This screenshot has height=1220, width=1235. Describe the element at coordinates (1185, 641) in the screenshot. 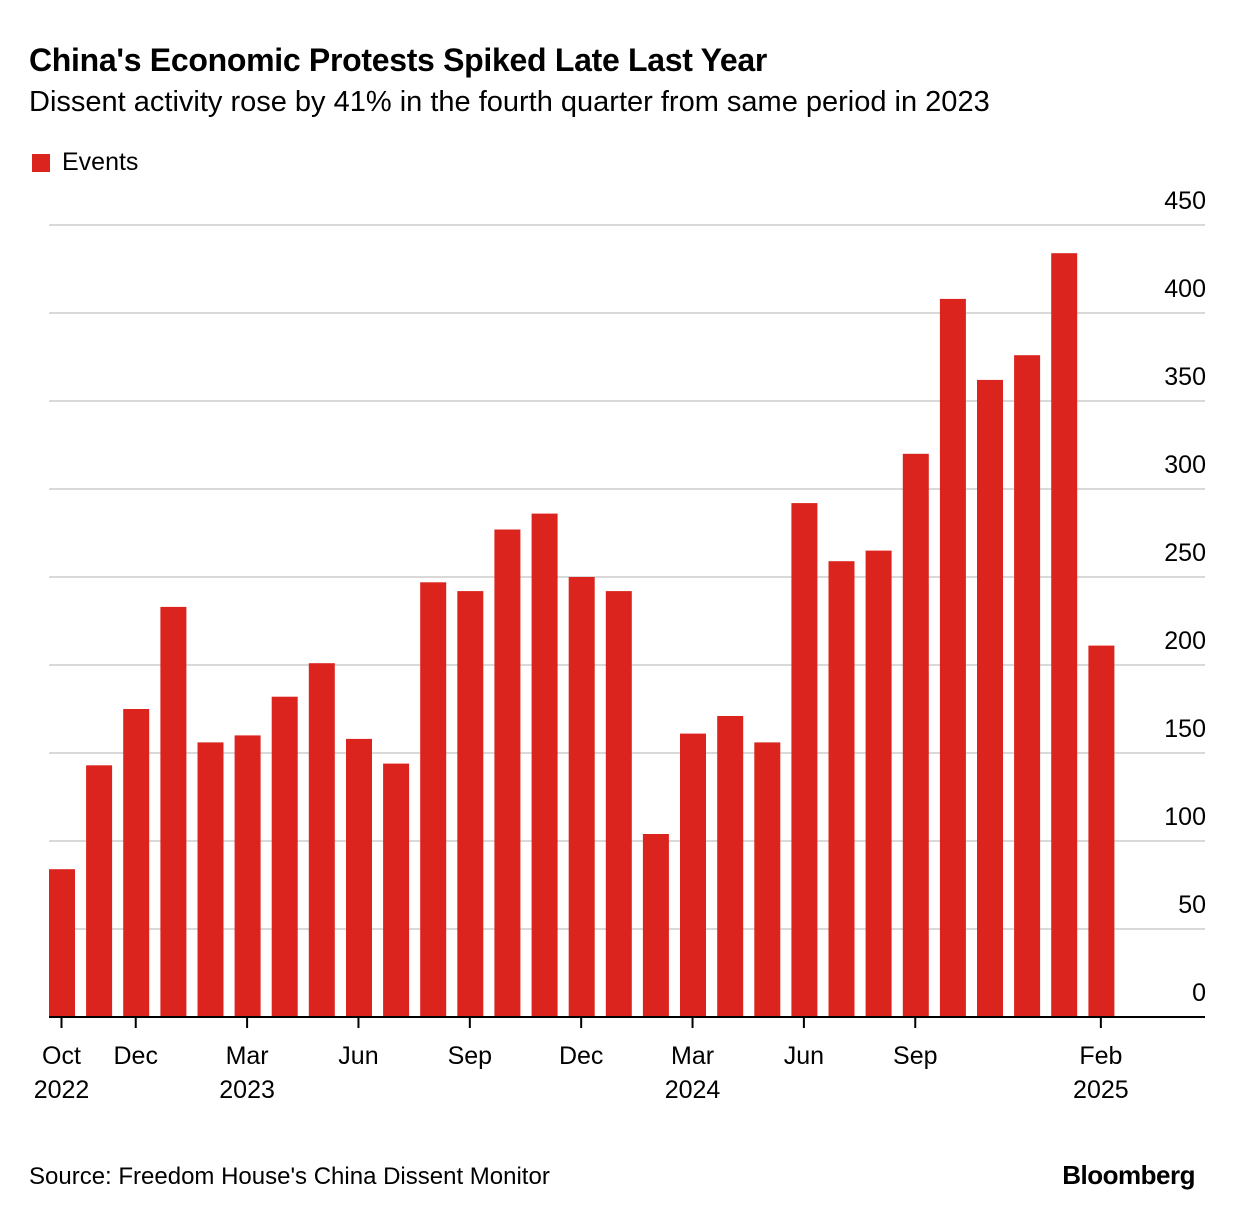

I see `y-tick-label: 200` at that location.